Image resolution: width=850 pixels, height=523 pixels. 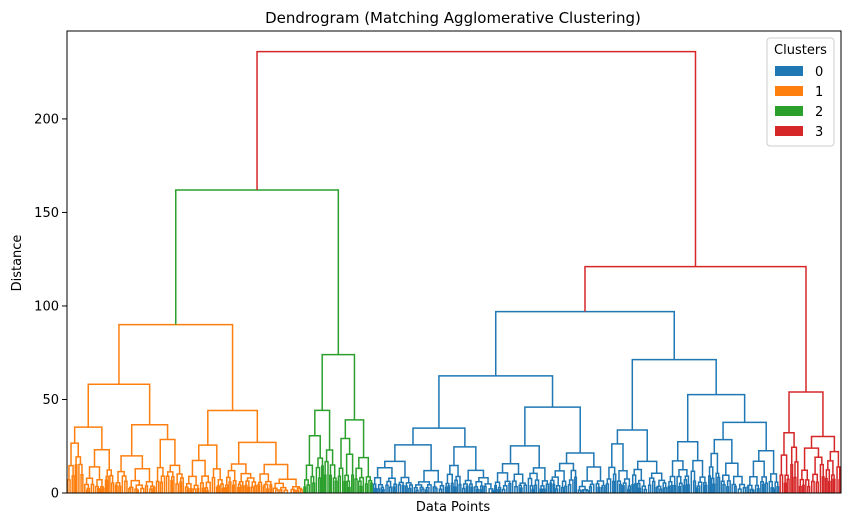 What do you see at coordinates (46, 306) in the screenshot?
I see `y-tick-label: 100` at bounding box center [46, 306].